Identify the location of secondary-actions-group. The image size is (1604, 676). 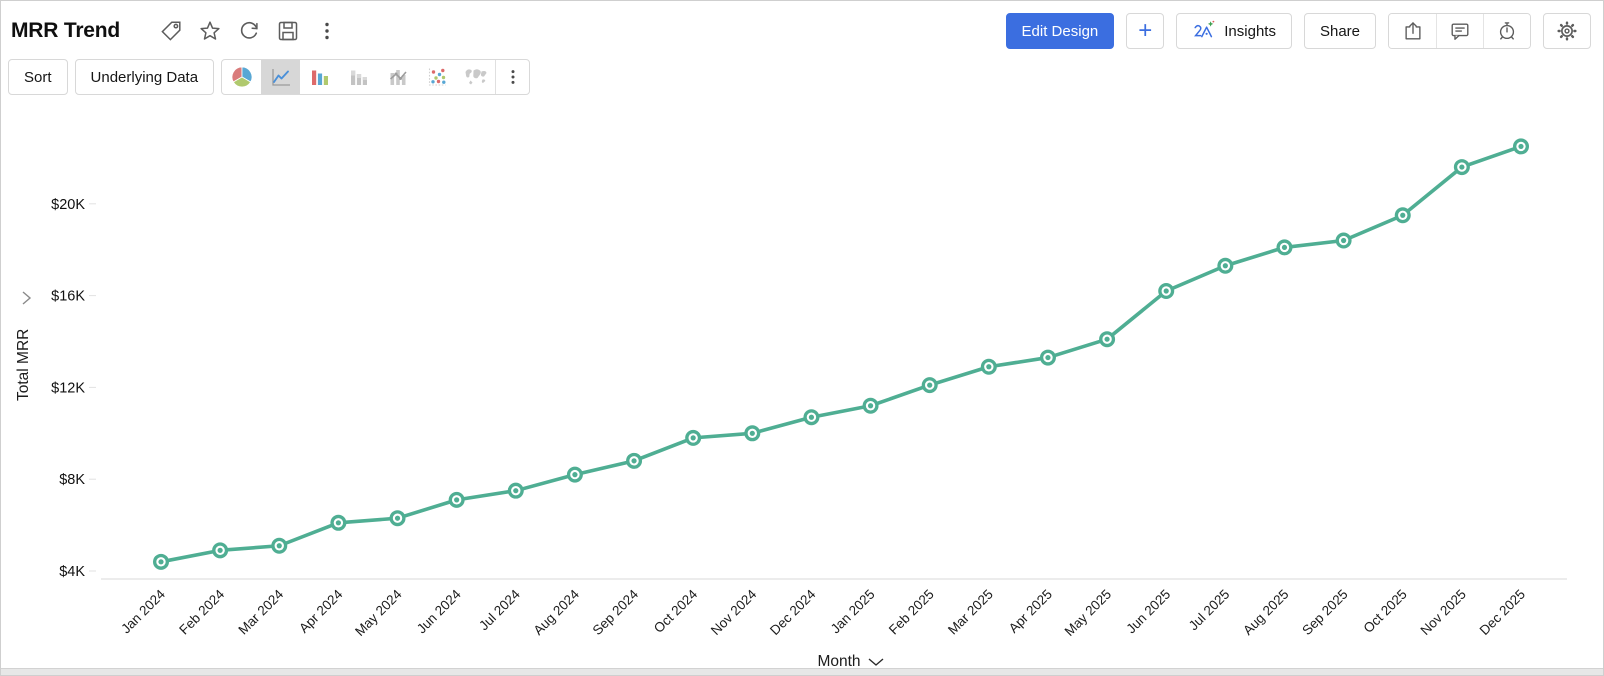
(1459, 31).